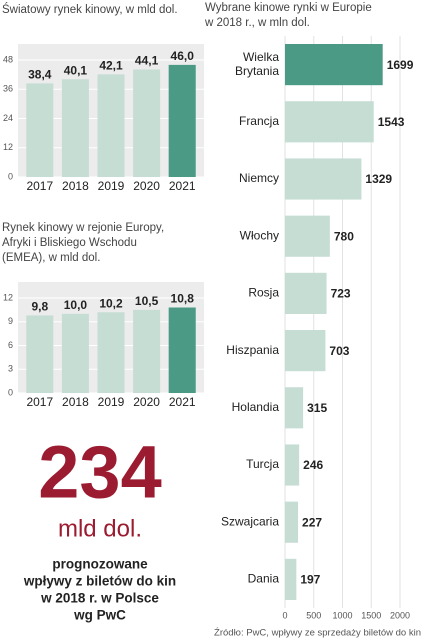 This screenshot has width=424, height=640. What do you see at coordinates (288, 8) in the screenshot?
I see `chart-title: Wybrane kinowe rynki w Europie` at bounding box center [288, 8].